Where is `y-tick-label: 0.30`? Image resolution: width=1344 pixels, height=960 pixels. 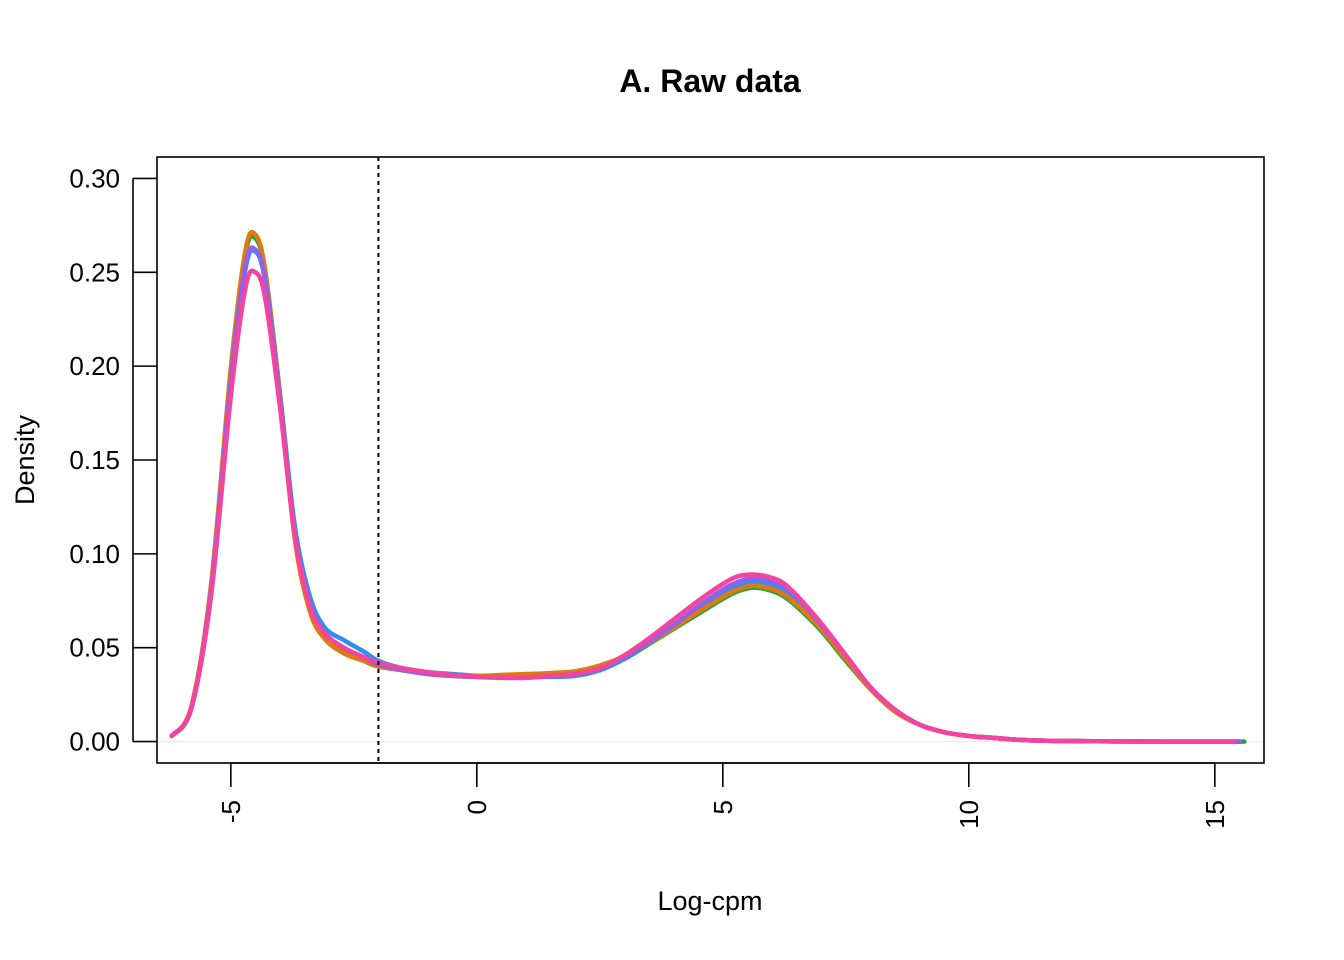 y-tick-label: 0.30 is located at coordinates (94, 178).